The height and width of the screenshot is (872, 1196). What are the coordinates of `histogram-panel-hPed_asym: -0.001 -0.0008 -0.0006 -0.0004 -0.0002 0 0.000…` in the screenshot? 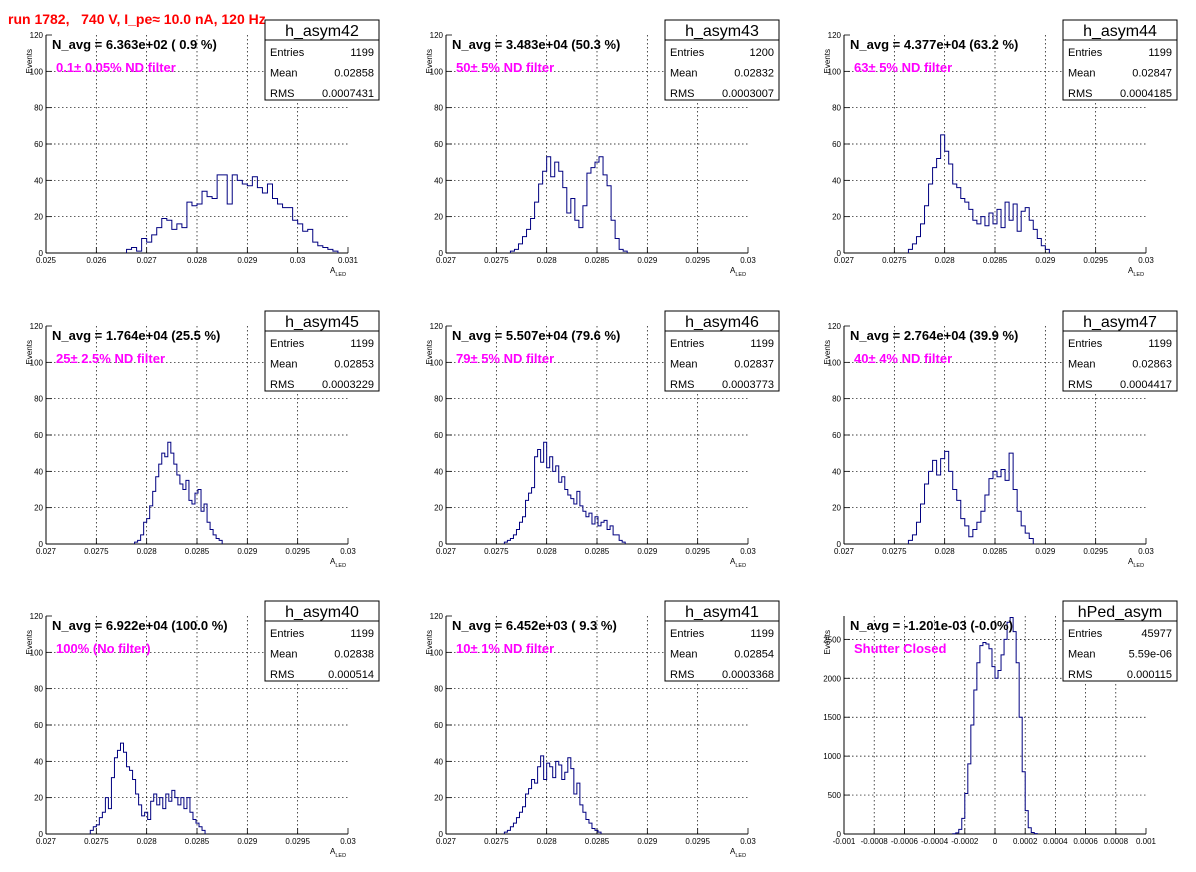 It's located at (1000, 723).